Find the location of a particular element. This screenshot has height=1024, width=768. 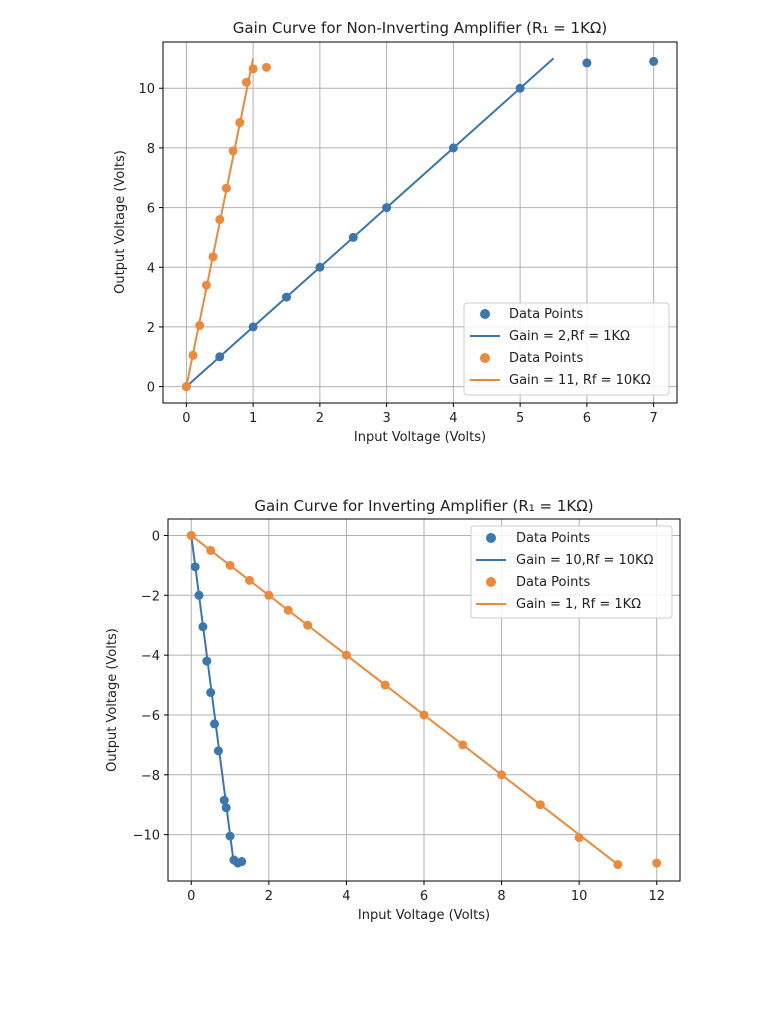

x-tick-label: 5 is located at coordinates (520, 418).